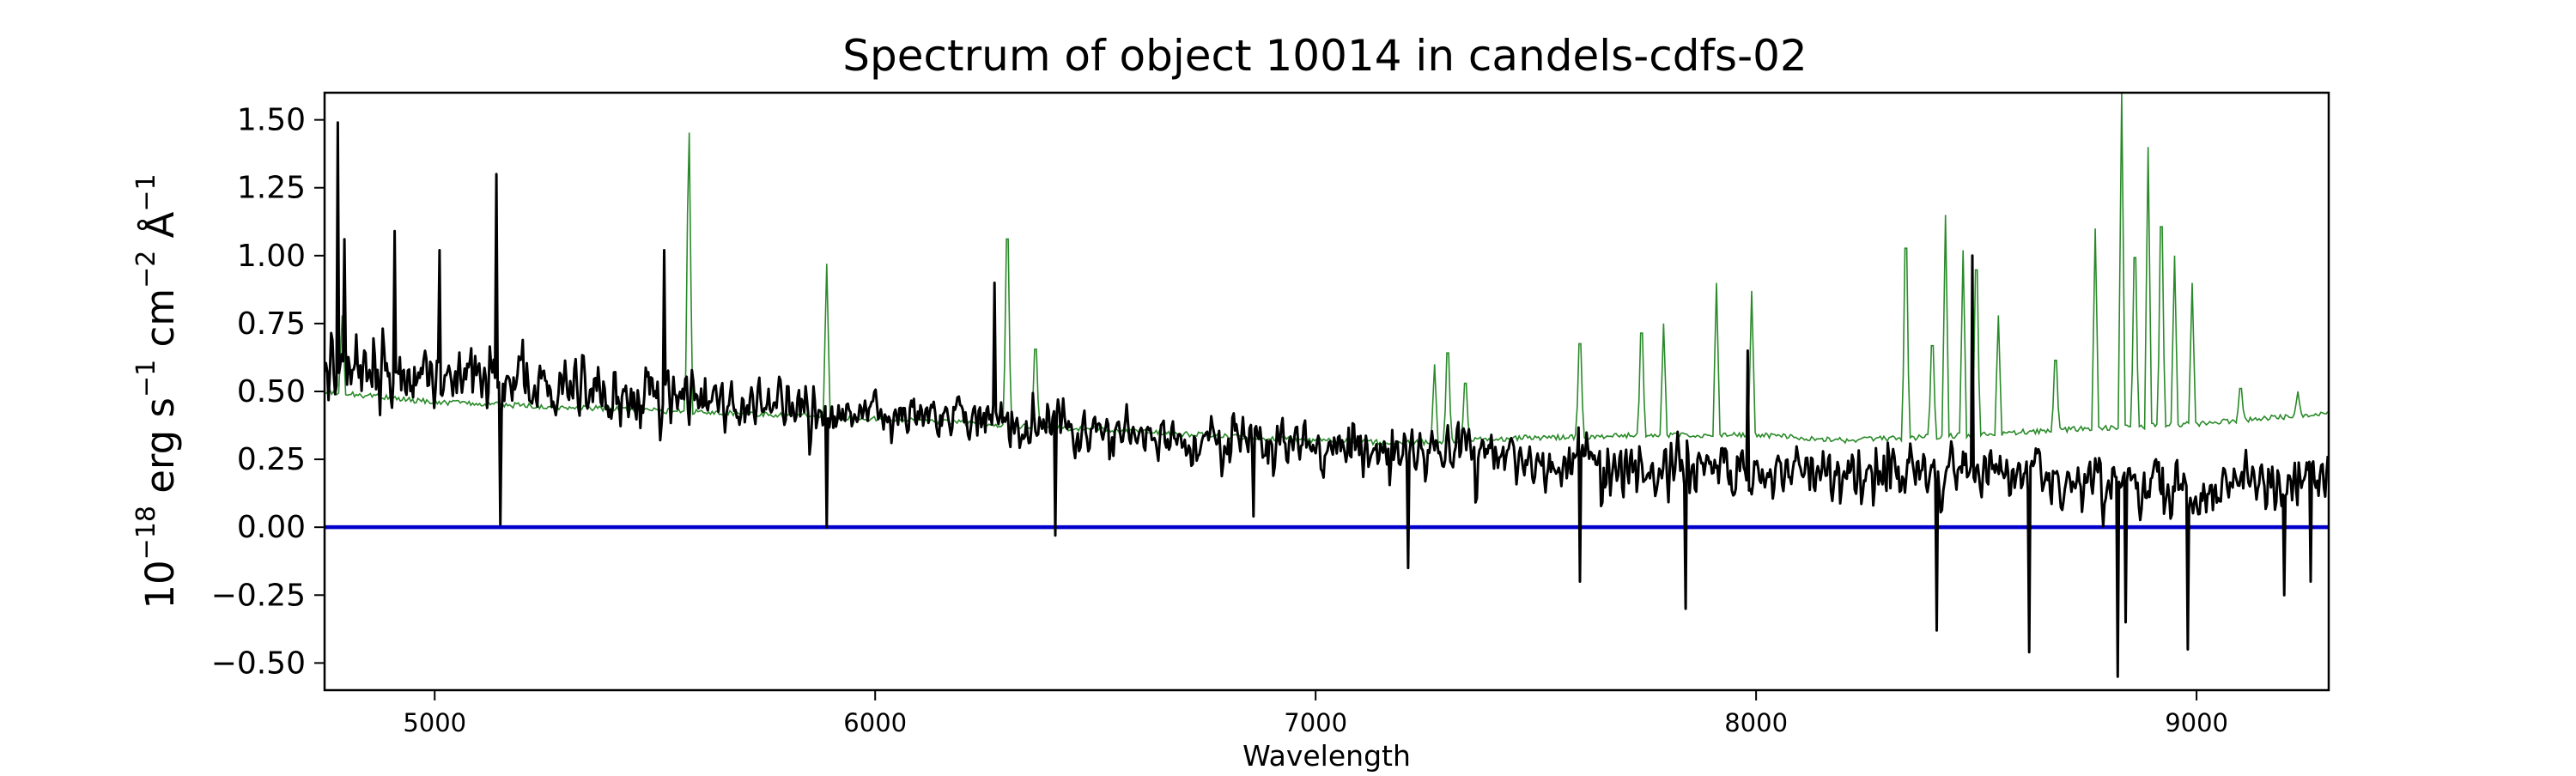  I want to click on y-label-unit-angstrom: Å, so click(160, 230).